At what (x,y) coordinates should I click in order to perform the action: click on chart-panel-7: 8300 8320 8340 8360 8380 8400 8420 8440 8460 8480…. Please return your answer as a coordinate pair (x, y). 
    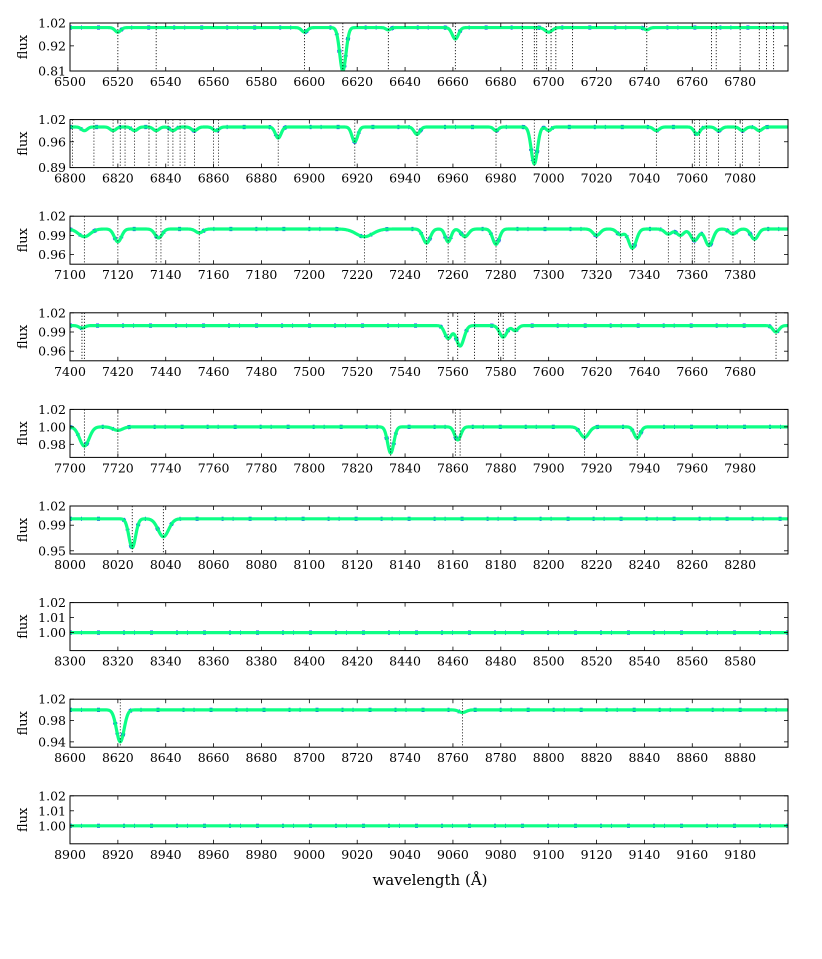
    Looking at the image, I should click on (402, 632).